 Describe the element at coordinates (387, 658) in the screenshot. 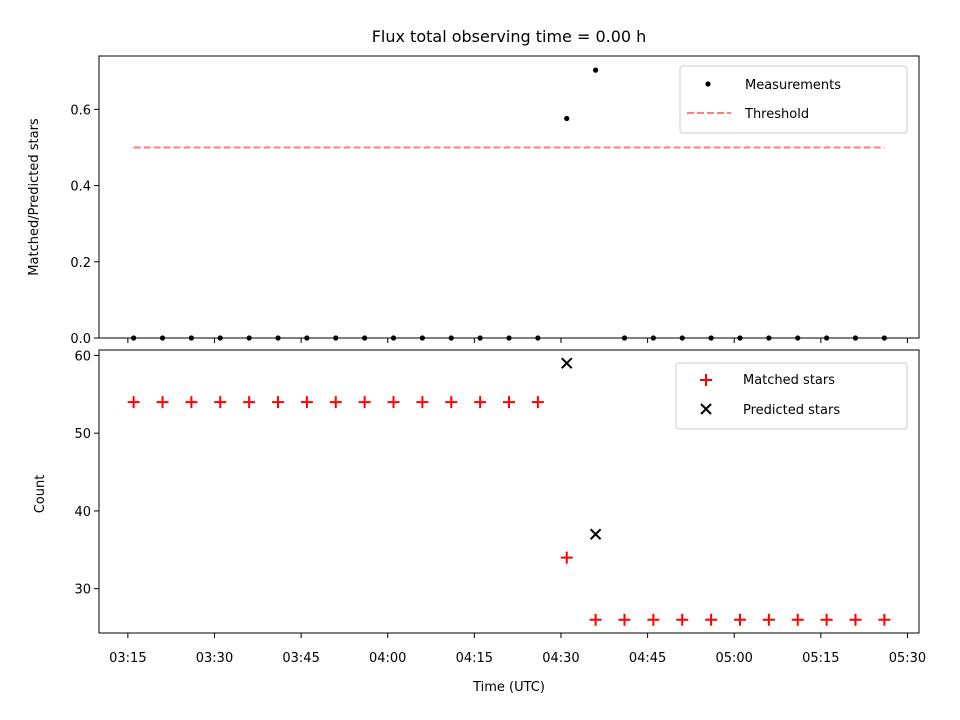

I see `x-tick-label: 04:00` at that location.